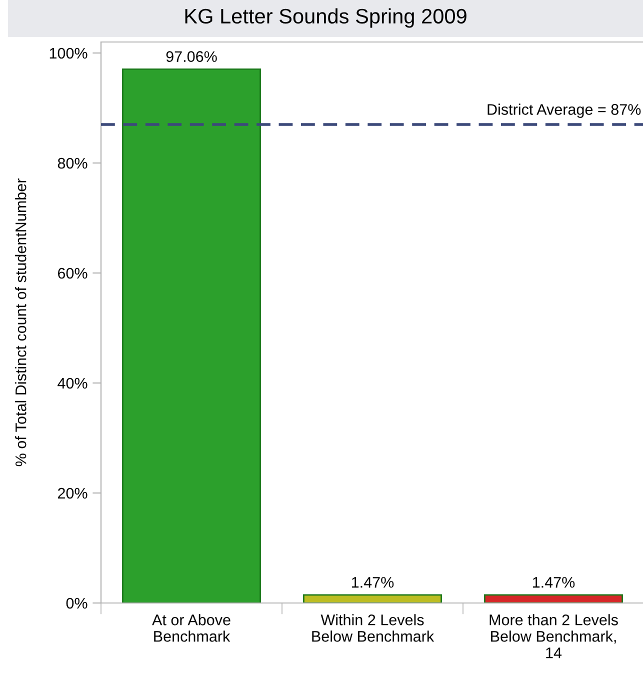  What do you see at coordinates (191, 56) in the screenshot?
I see `data-label: 97.06%` at bounding box center [191, 56].